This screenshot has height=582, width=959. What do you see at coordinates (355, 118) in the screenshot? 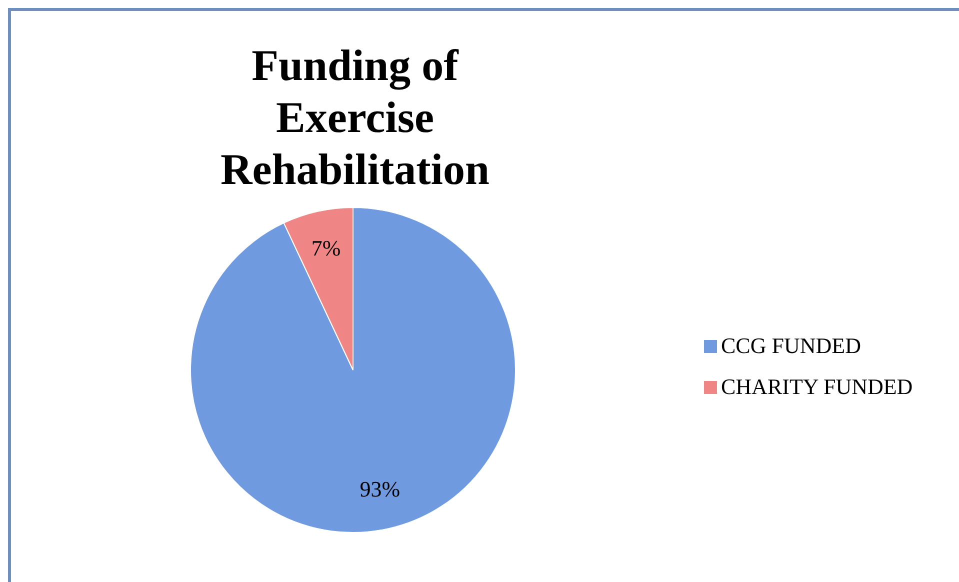
I see `chart-title: Funding of Exercise Rehabilitation` at bounding box center [355, 118].